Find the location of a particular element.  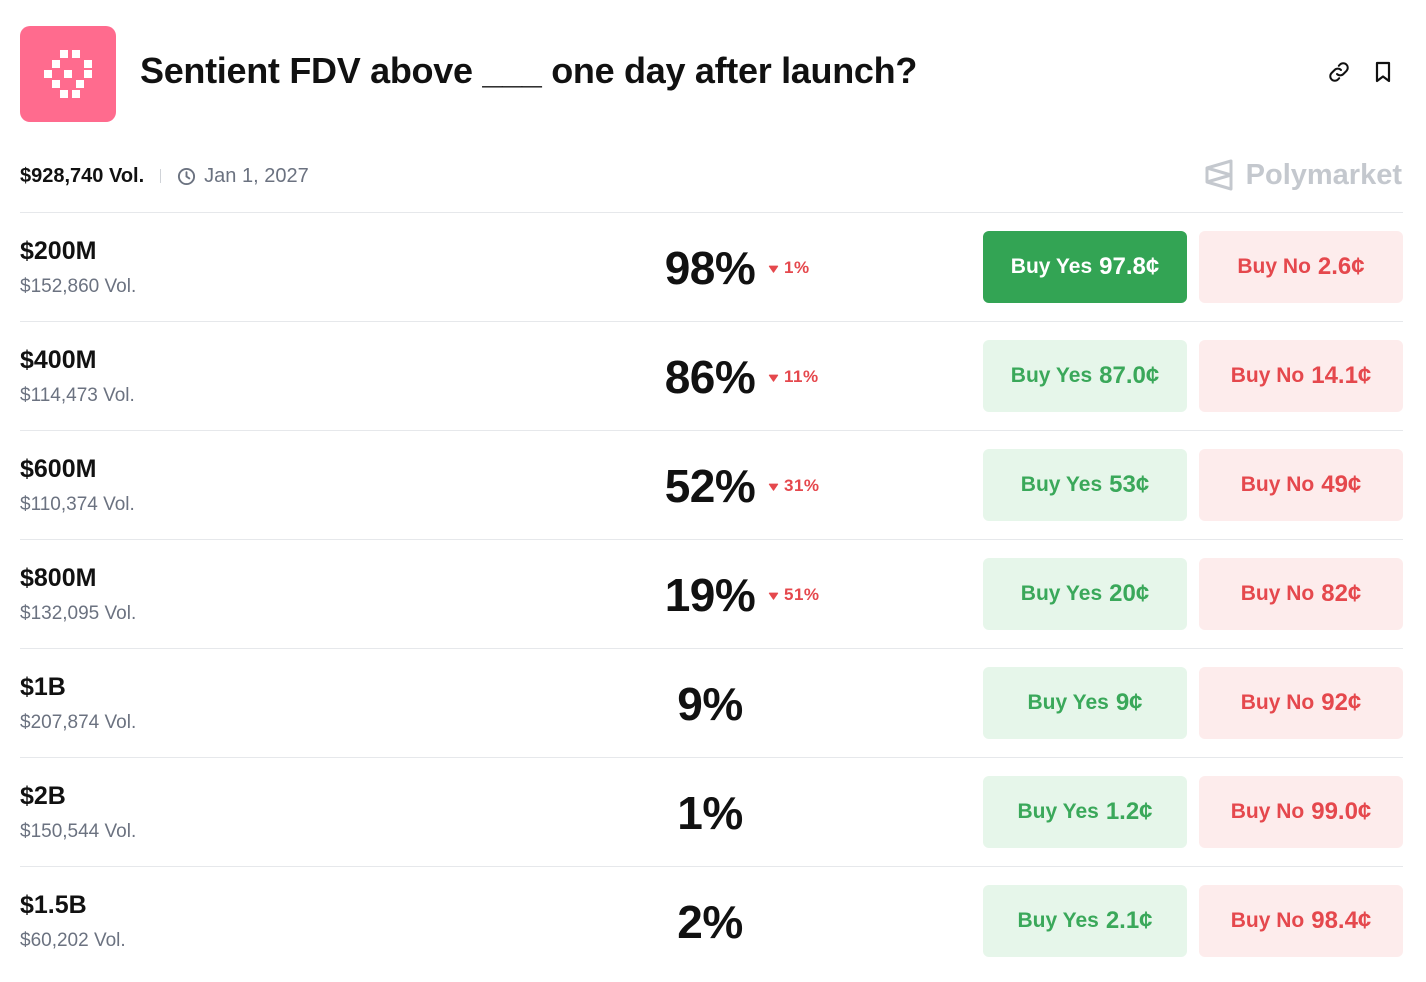

end-date: Jan 1, 2027 is located at coordinates (243, 176).